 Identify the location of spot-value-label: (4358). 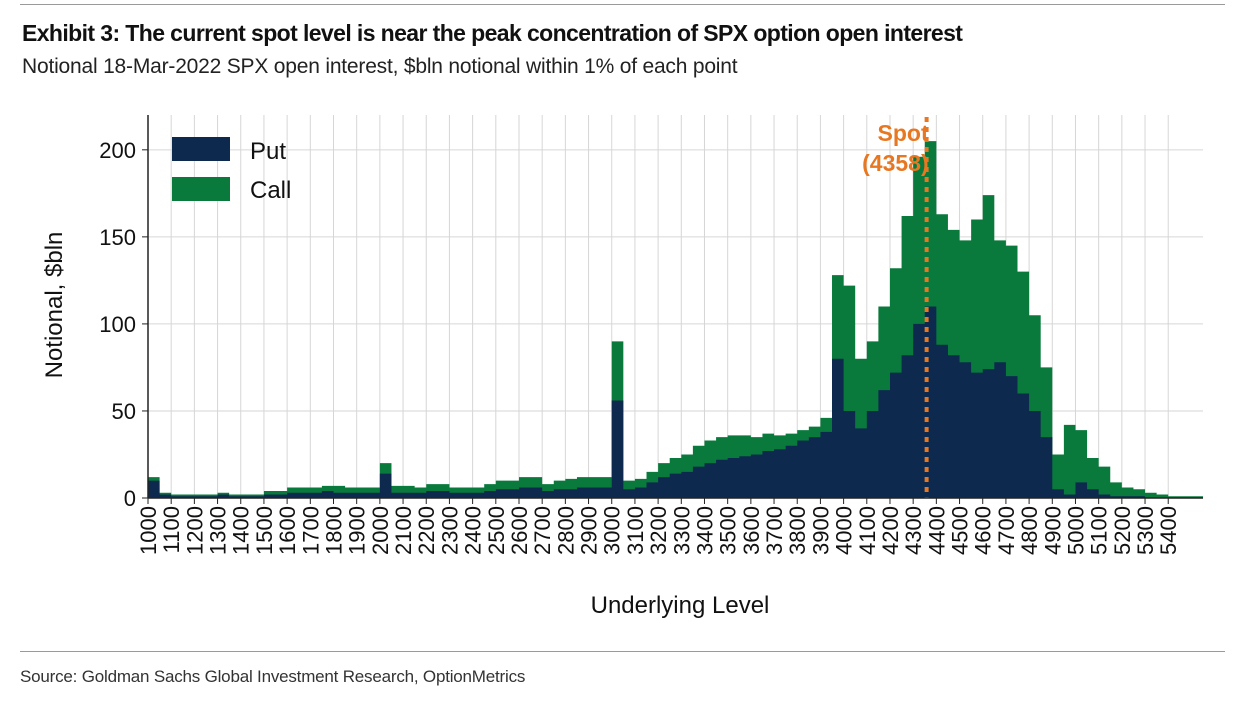
(895, 163).